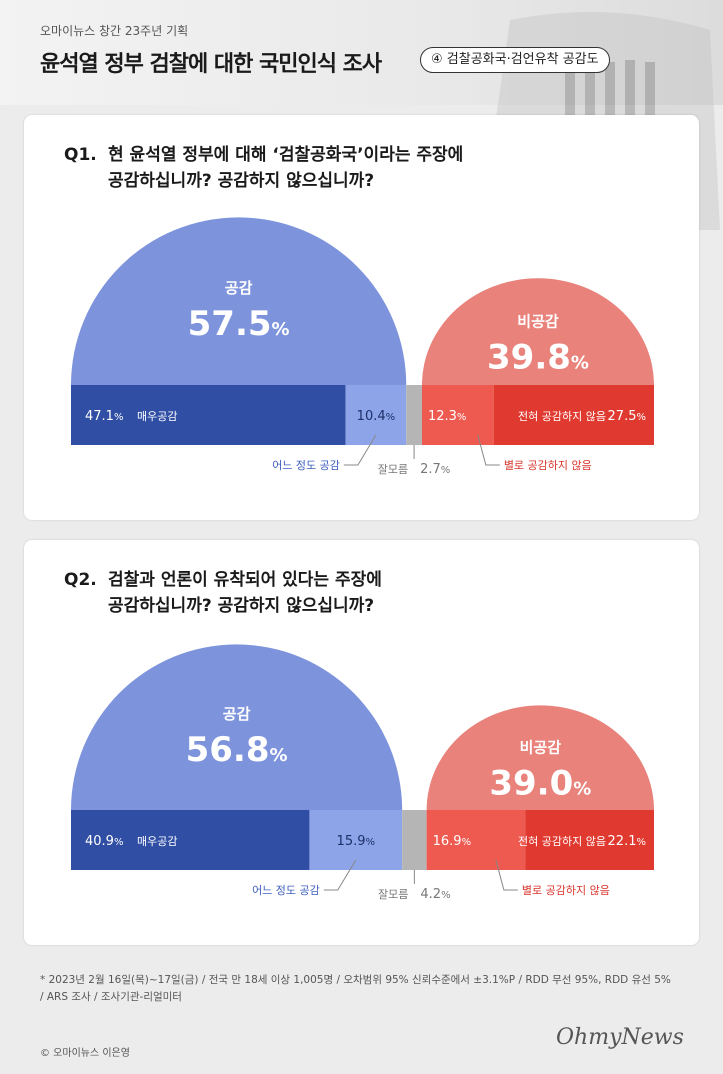 This screenshot has width=723, height=1074. Describe the element at coordinates (627, 841) in the screenshot. I see `not-at-all-agree-value: 22.1%` at that location.